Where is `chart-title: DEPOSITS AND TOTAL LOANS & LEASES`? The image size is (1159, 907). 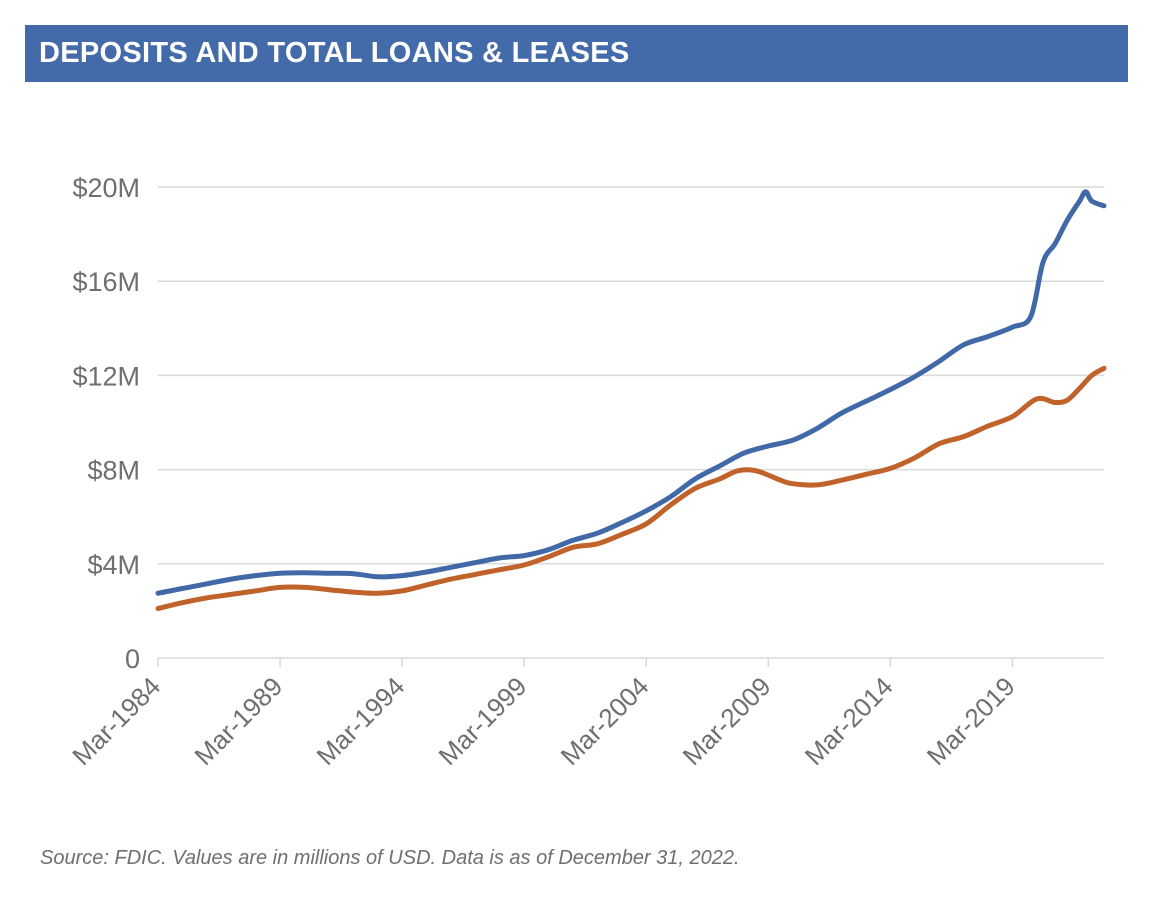 chart-title: DEPOSITS AND TOTAL LOANS & LEASES is located at coordinates (334, 53).